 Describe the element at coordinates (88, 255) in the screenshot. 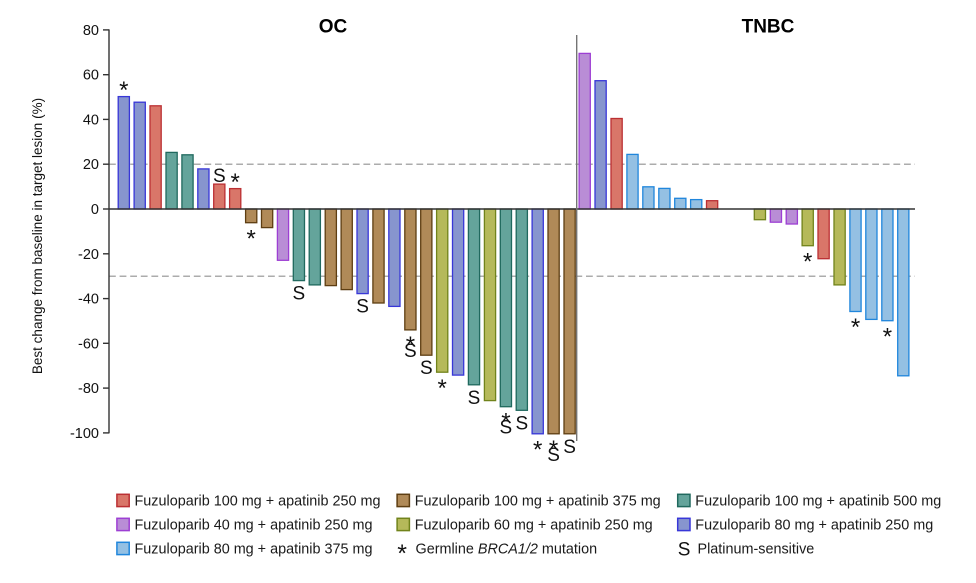

I see `svg-text: -20` at that location.